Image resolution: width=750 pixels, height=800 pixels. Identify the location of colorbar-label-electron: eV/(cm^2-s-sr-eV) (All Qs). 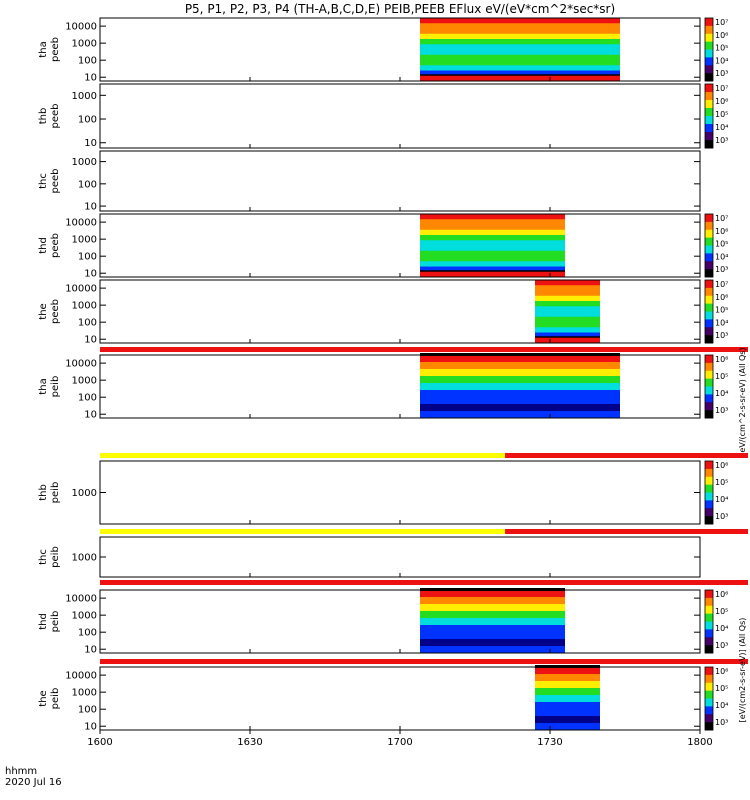
(742, 399).